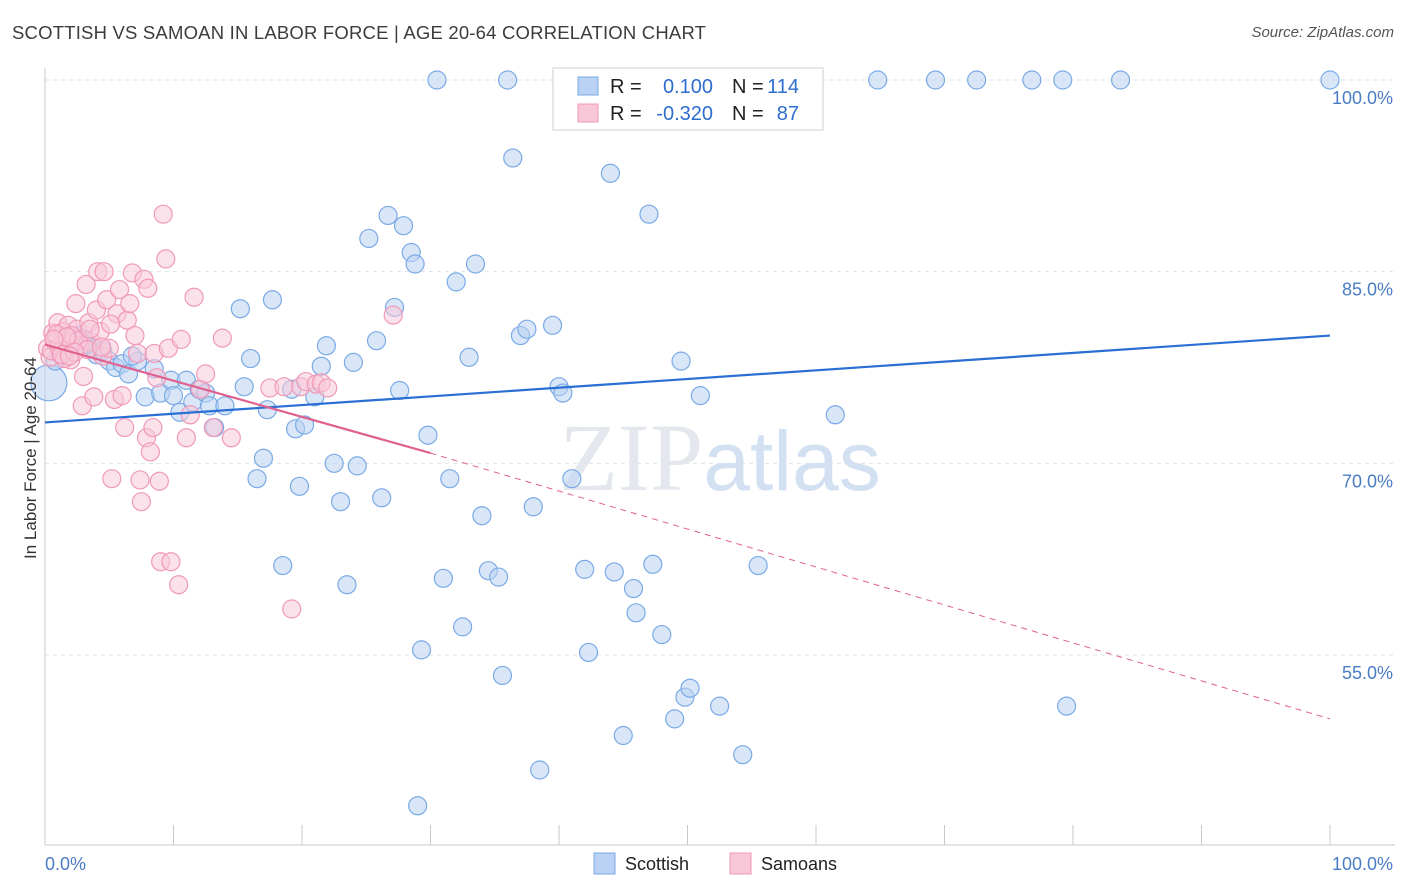  Describe the element at coordinates (748, 87) in the screenshot. I see `legend-n-label-scottish: N =` at that location.